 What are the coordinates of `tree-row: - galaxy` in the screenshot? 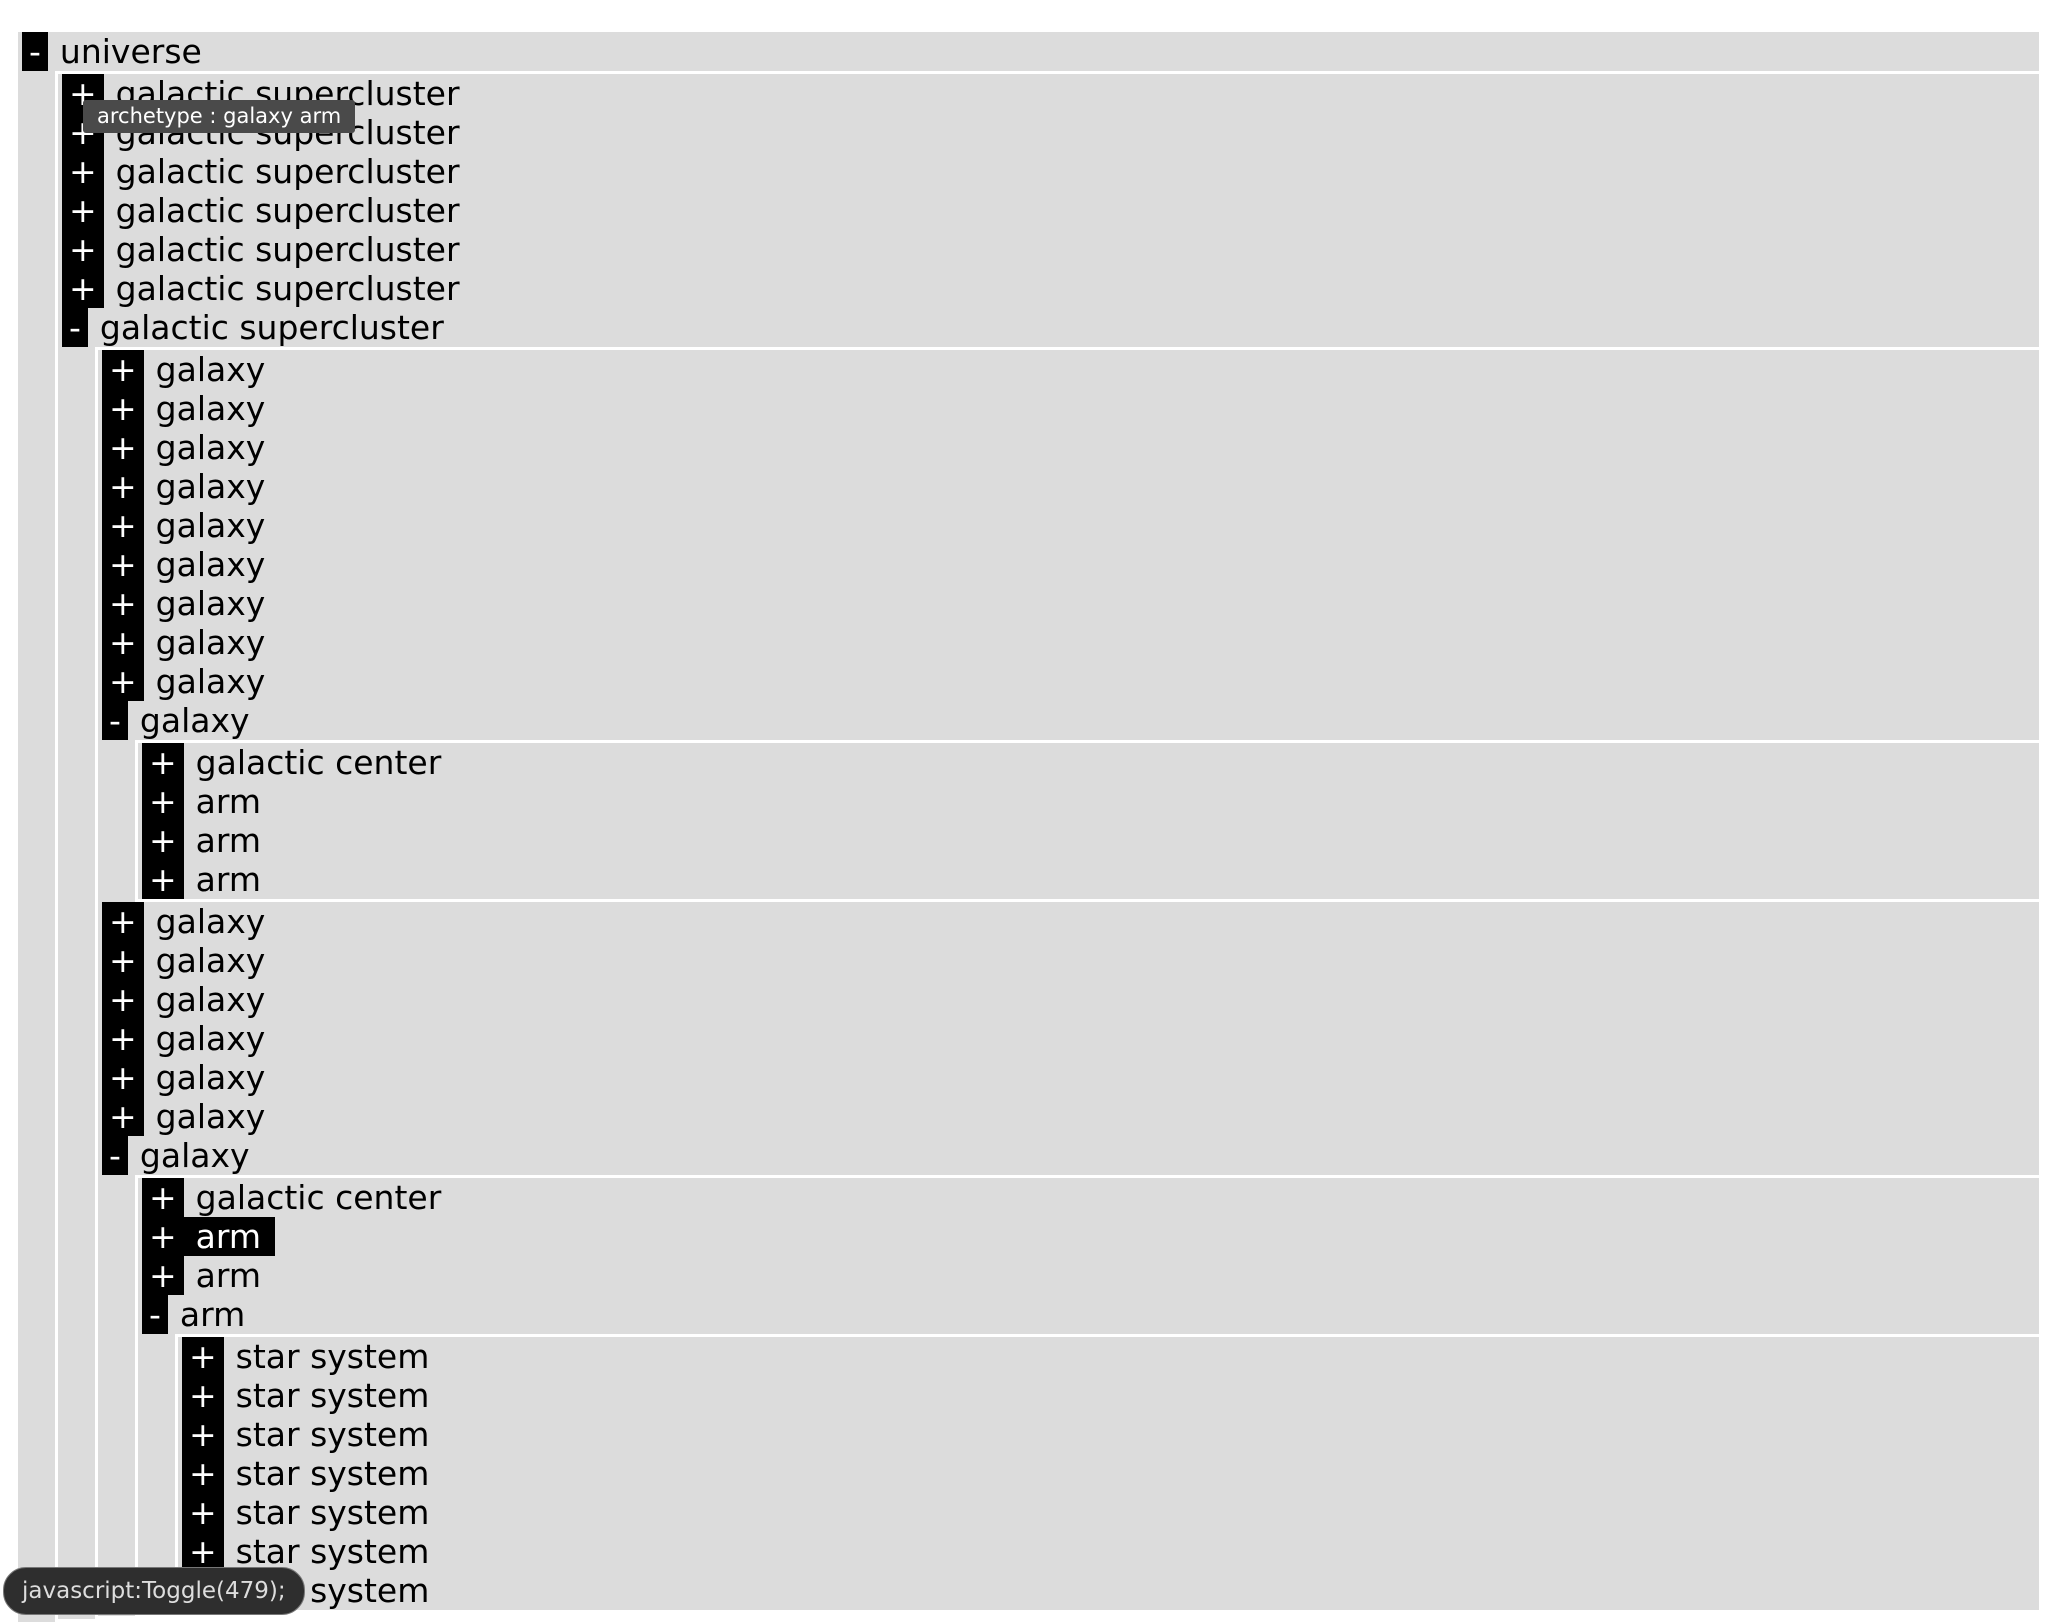 It's located at (1068, 720).